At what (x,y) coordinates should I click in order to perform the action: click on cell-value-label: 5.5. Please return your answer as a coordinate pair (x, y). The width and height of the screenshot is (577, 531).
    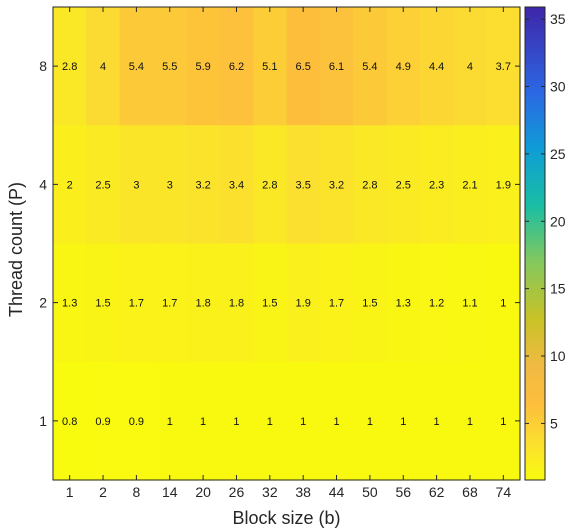
    Looking at the image, I should click on (169, 67).